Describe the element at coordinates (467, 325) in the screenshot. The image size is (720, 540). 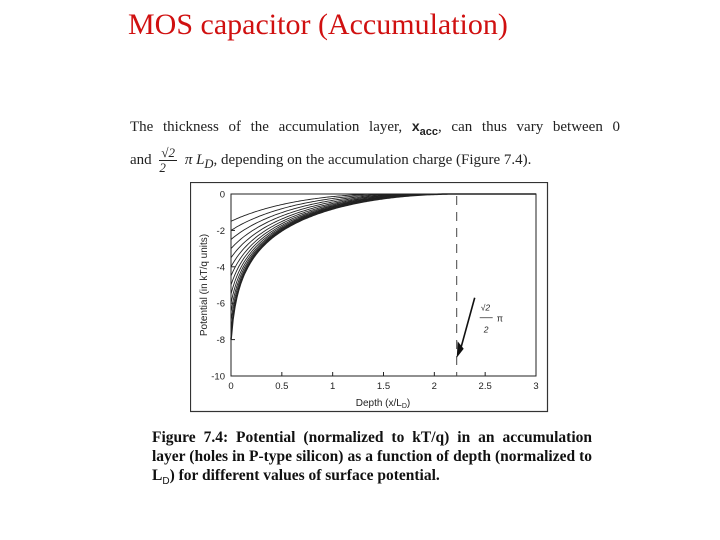
I see `annotation-arrow` at that location.